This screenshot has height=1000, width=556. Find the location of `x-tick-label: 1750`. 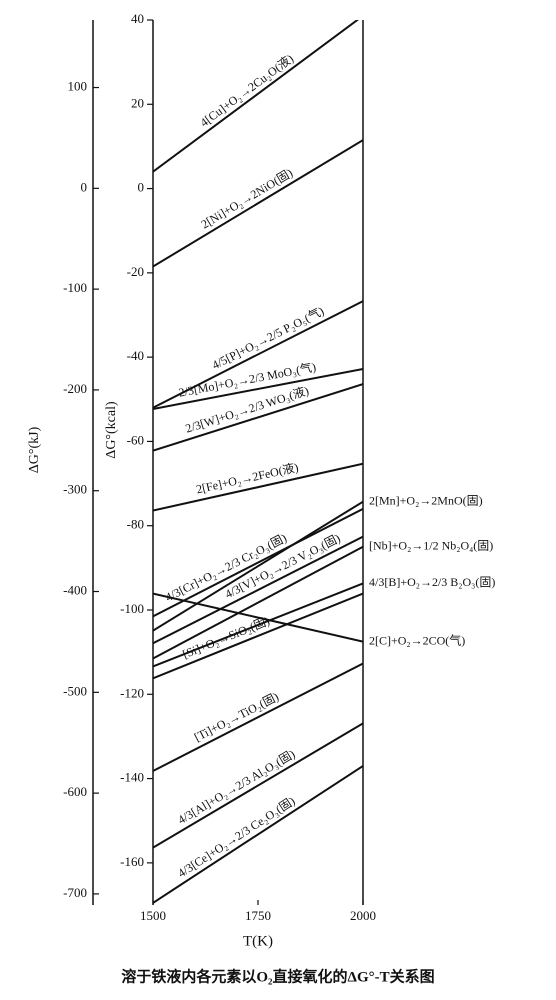

x-tick-label: 1750 is located at coordinates (258, 915).